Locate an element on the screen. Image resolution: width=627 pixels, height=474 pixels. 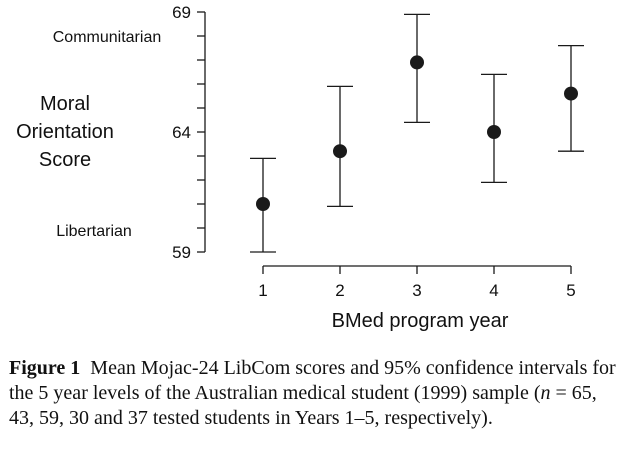
annotation-top: Communitarian is located at coordinates (107, 37).